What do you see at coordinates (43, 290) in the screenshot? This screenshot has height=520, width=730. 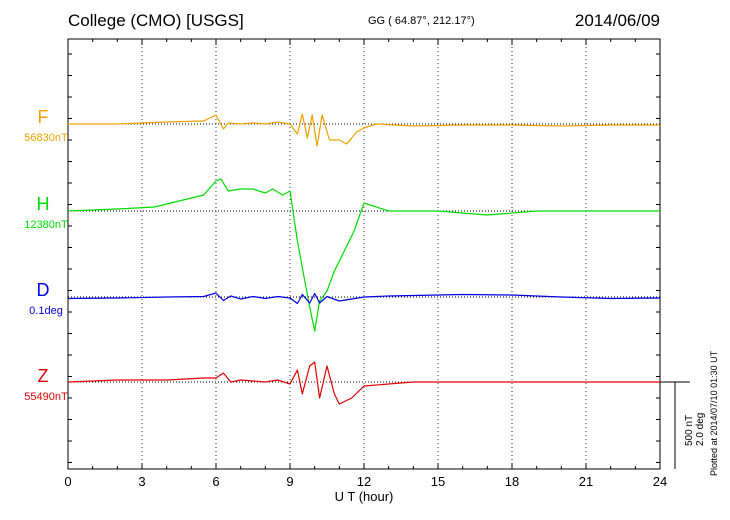 I see `component-label-D: D` at bounding box center [43, 290].